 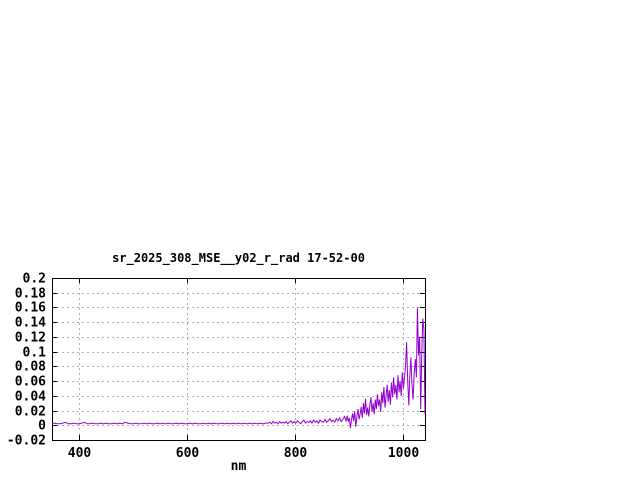 What do you see at coordinates (238, 368) in the screenshot?
I see `data-series-line` at bounding box center [238, 368].